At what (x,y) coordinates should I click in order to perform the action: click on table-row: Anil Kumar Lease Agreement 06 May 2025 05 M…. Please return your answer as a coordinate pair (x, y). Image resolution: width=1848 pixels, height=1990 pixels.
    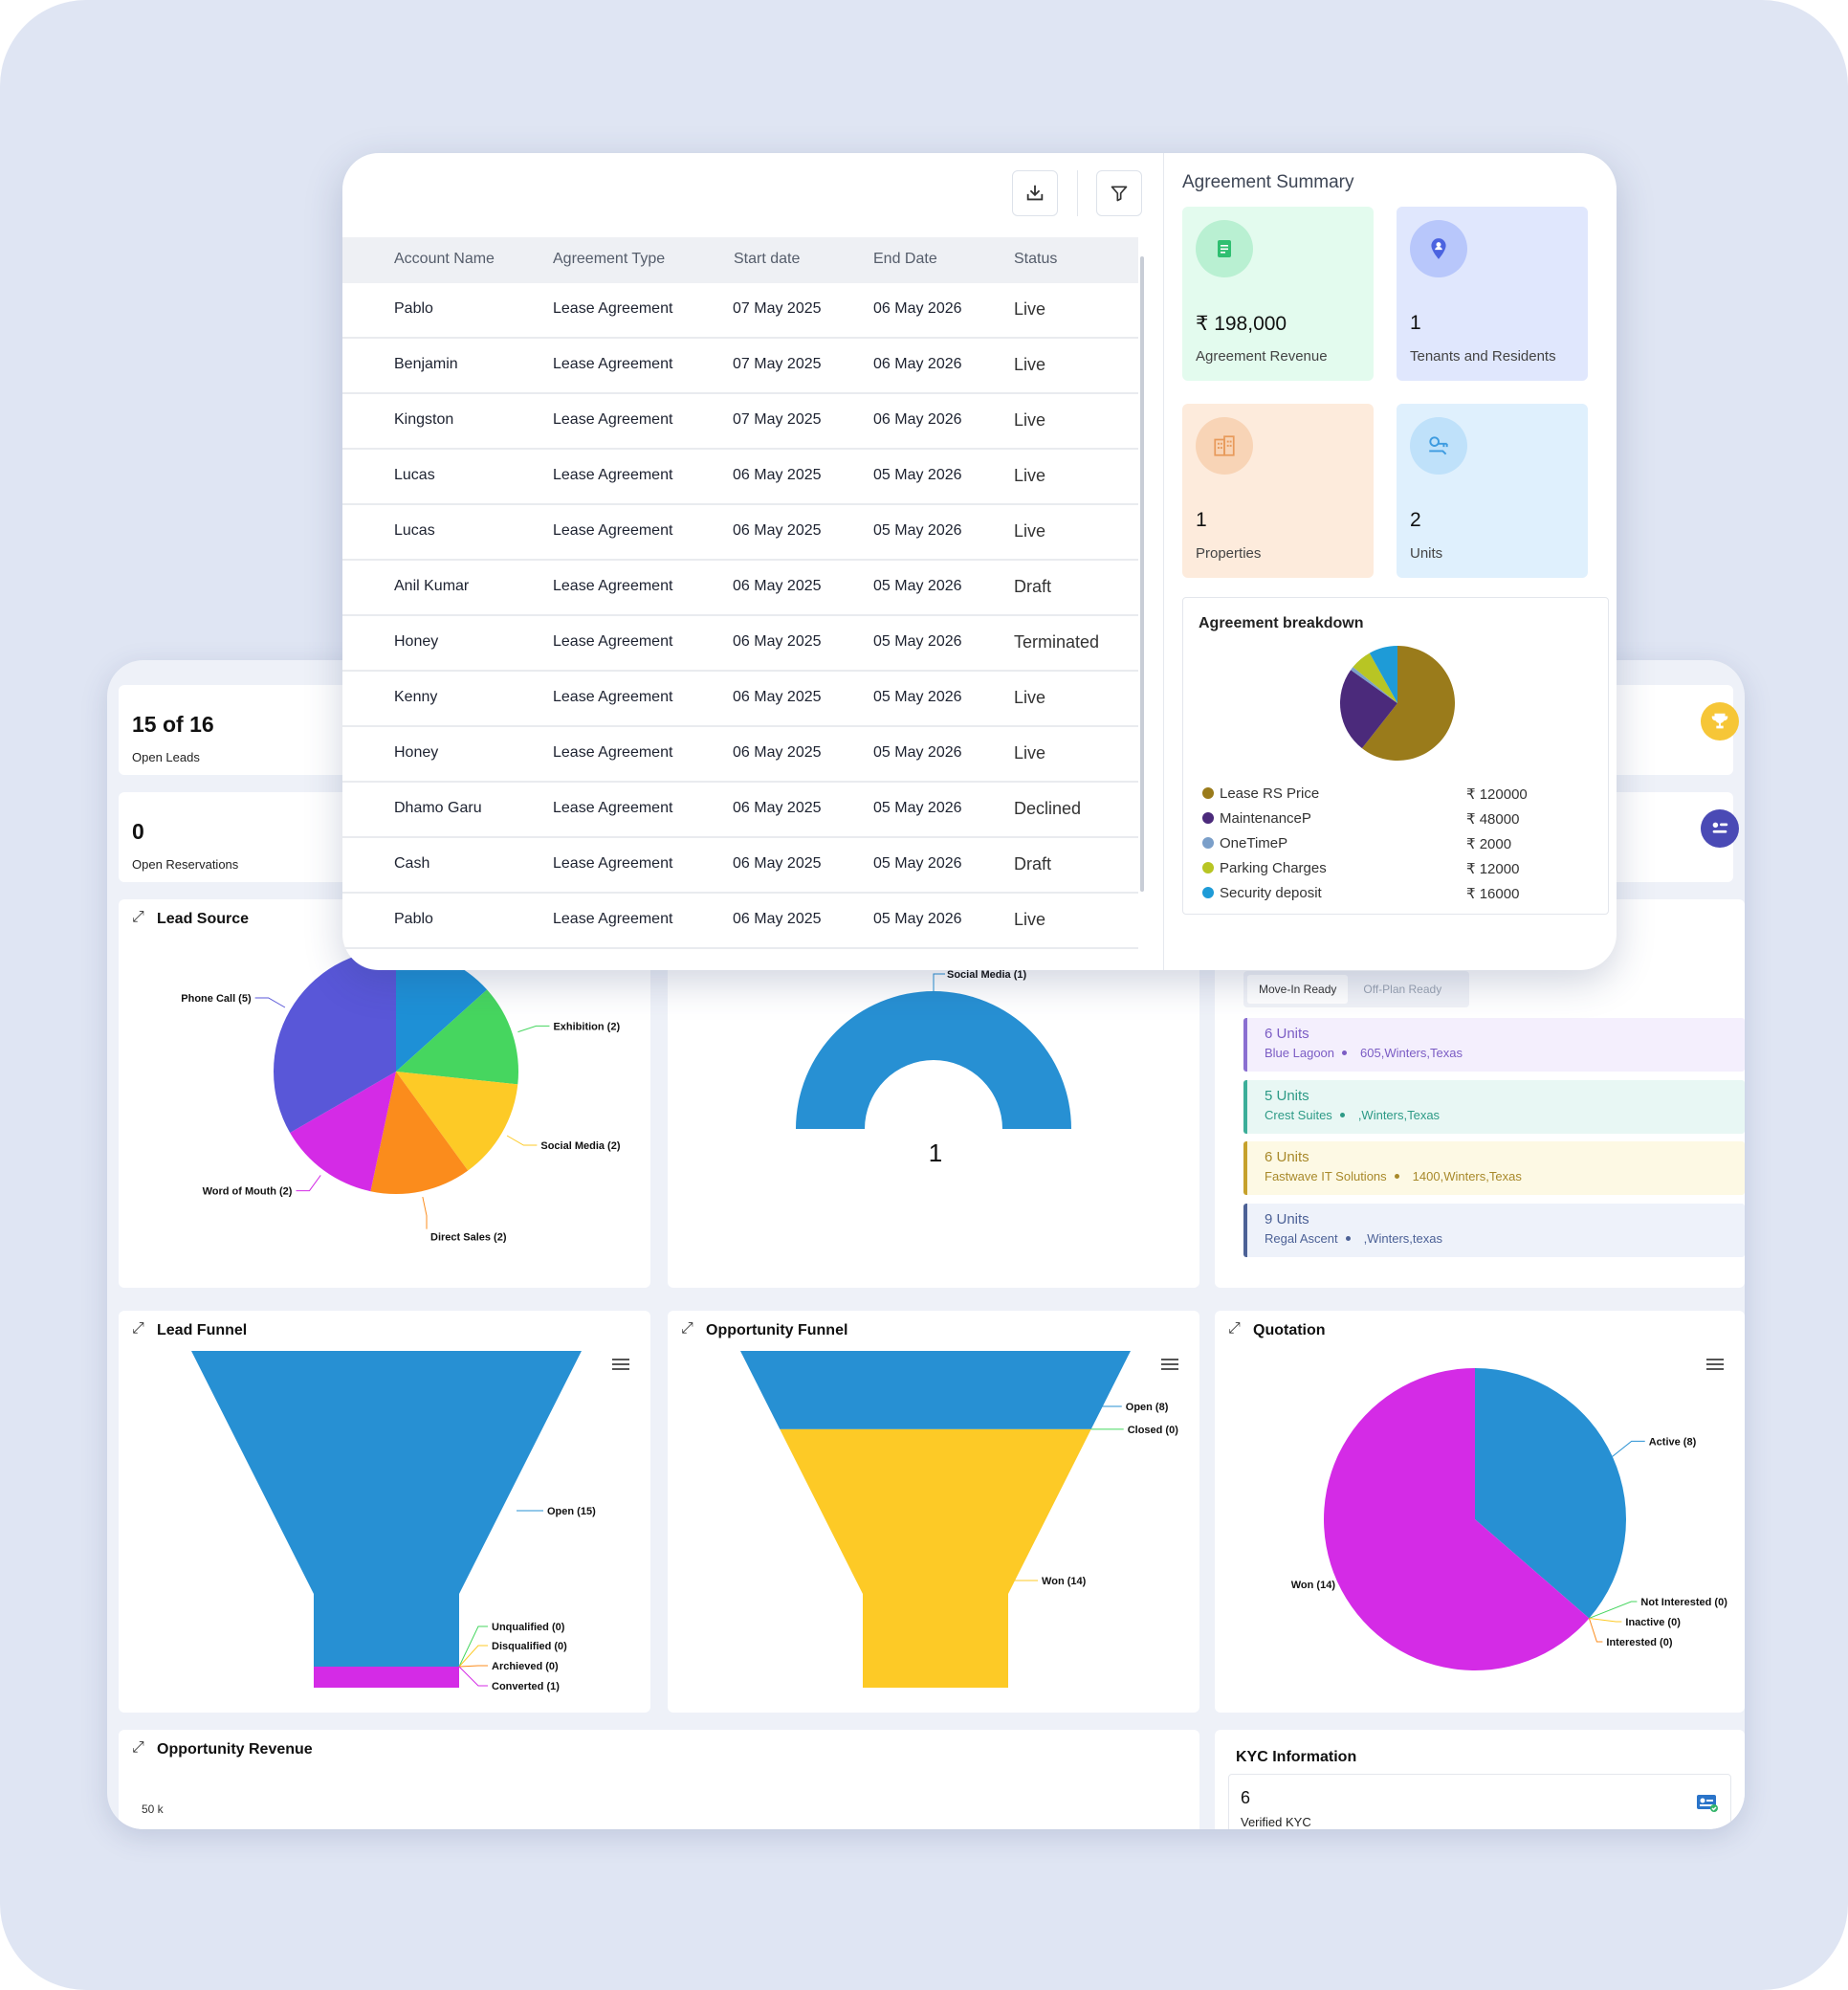
    Looking at the image, I should click on (740, 589).